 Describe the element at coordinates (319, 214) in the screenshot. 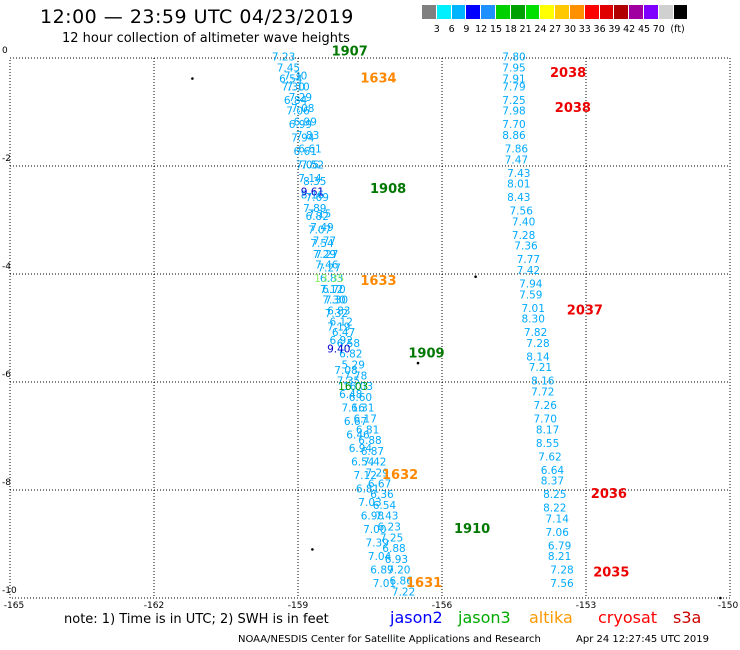

I see `wave-height-reading: 7.15` at that location.